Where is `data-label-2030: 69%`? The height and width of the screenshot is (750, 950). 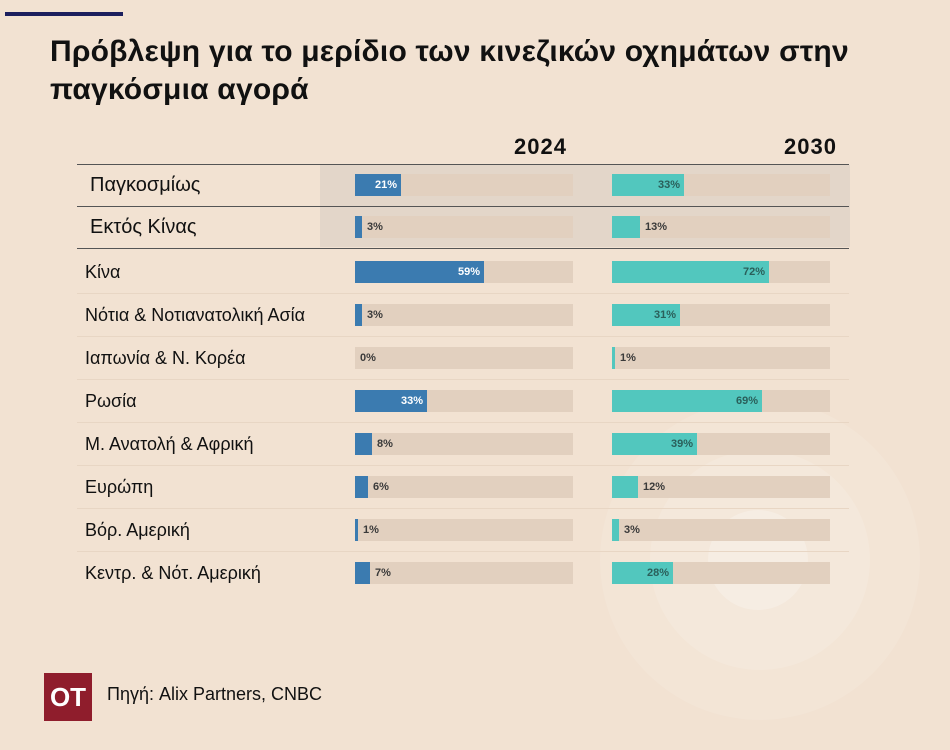
data-label-2030: 69% is located at coordinates (746, 401).